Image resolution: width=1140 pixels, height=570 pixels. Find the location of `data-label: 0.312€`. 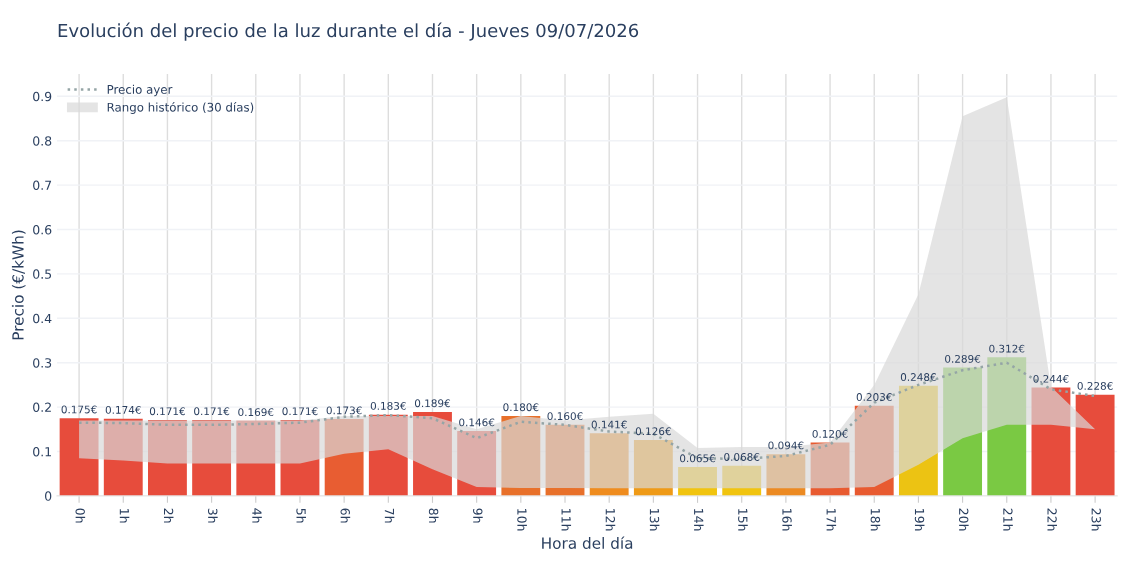

data-label: 0.312€ is located at coordinates (1007, 348).